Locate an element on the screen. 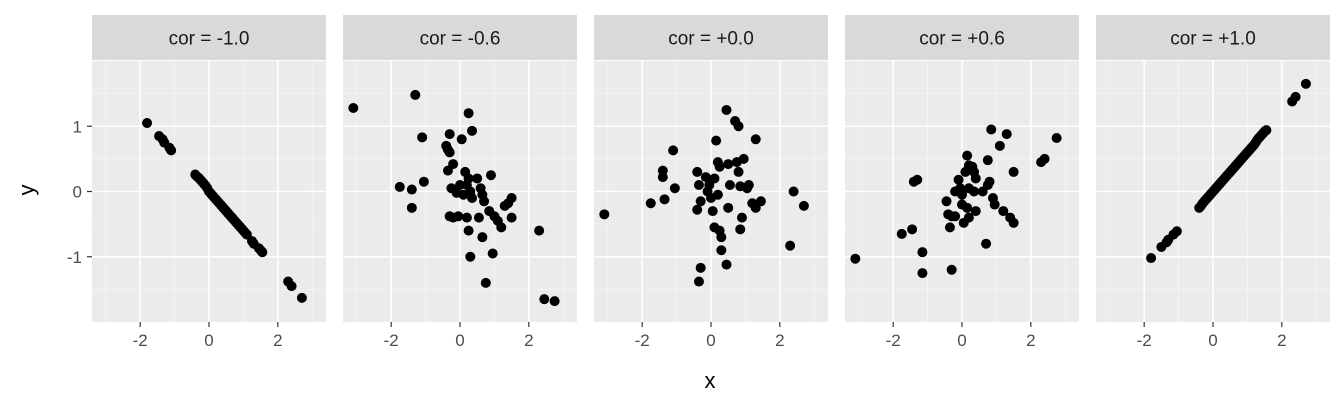  facet-strip-label: cor = +0.0 is located at coordinates (711, 39).